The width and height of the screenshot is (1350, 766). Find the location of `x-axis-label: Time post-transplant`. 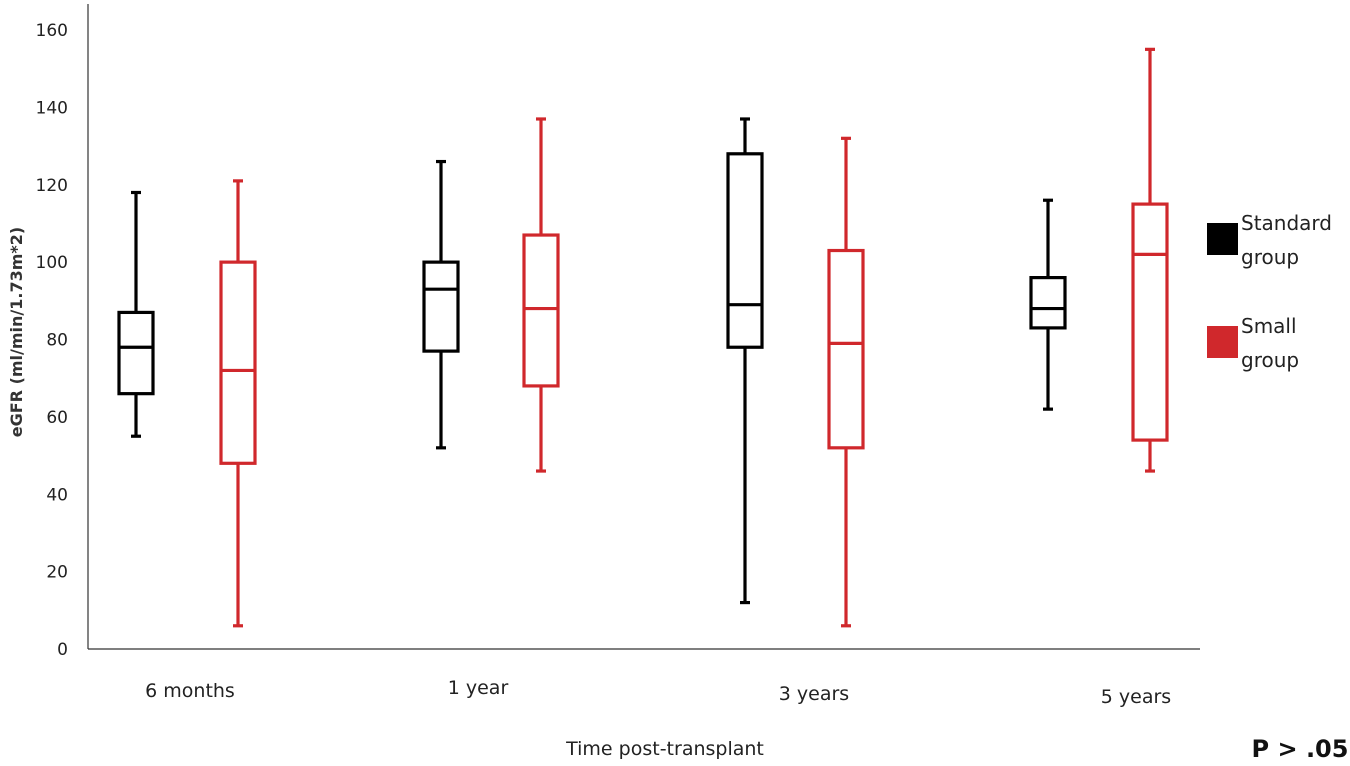

x-axis-label: Time post-transplant is located at coordinates (664, 749).